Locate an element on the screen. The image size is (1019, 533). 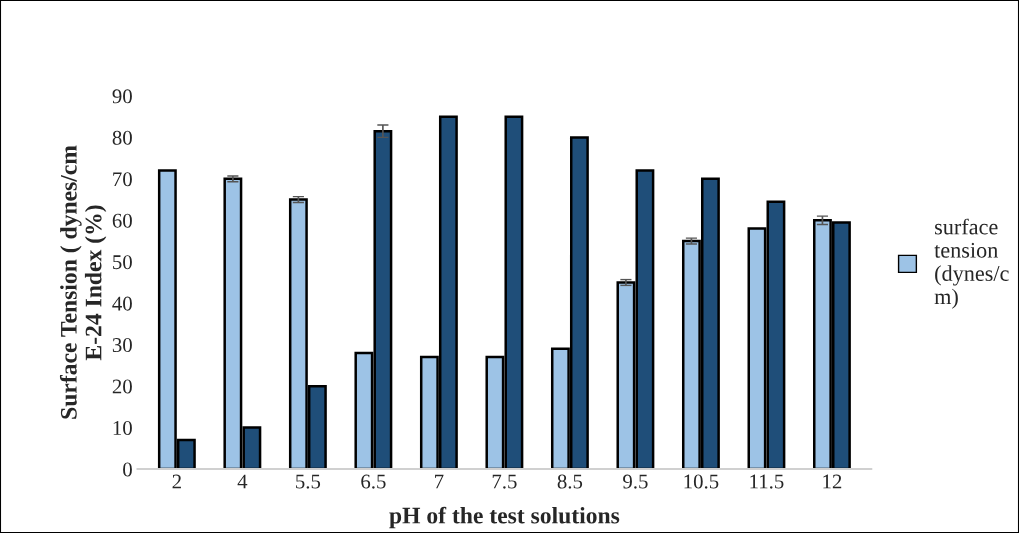
legend-label: surface tension (dynes/cm) is located at coordinates (971, 263).